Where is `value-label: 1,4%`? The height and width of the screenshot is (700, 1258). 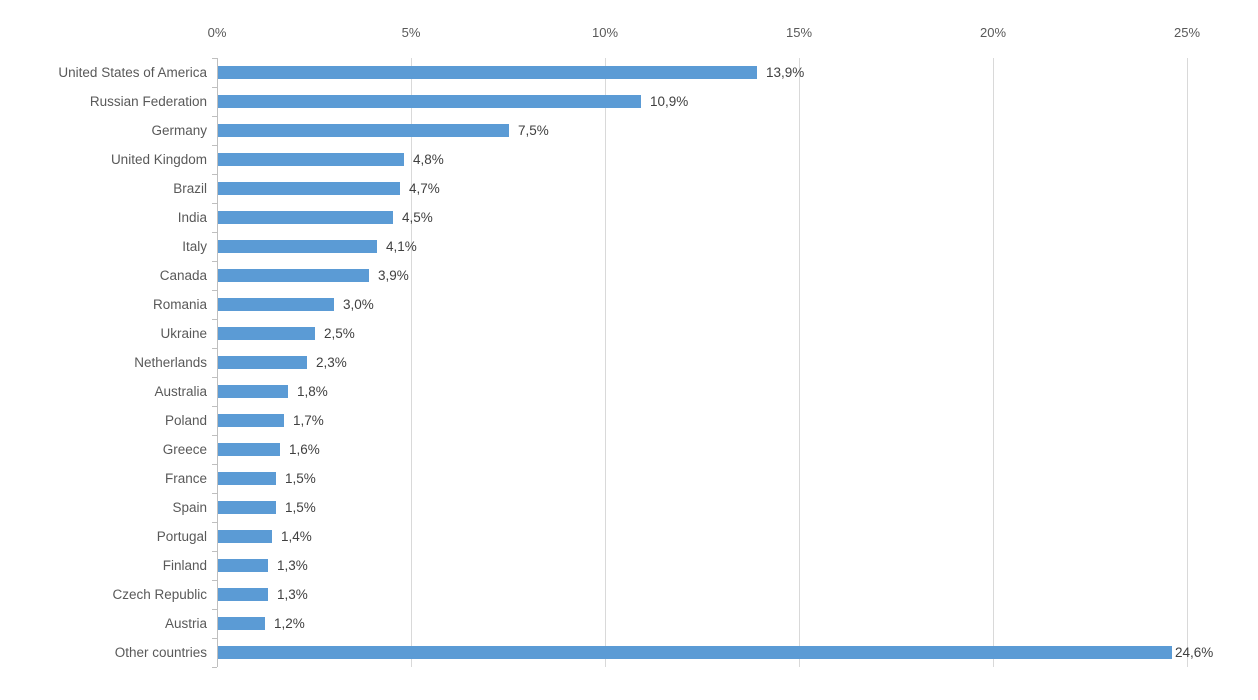
value-label: 1,4% is located at coordinates (296, 536).